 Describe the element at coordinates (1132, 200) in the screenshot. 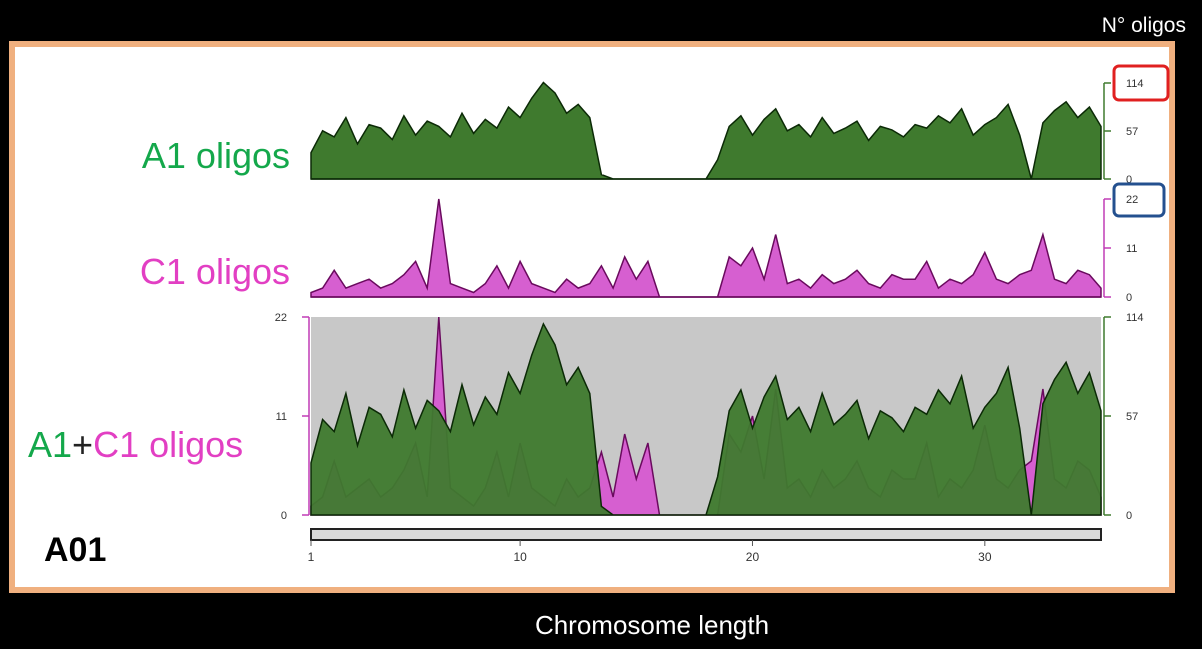

I see `c1-tick-label: 22` at that location.